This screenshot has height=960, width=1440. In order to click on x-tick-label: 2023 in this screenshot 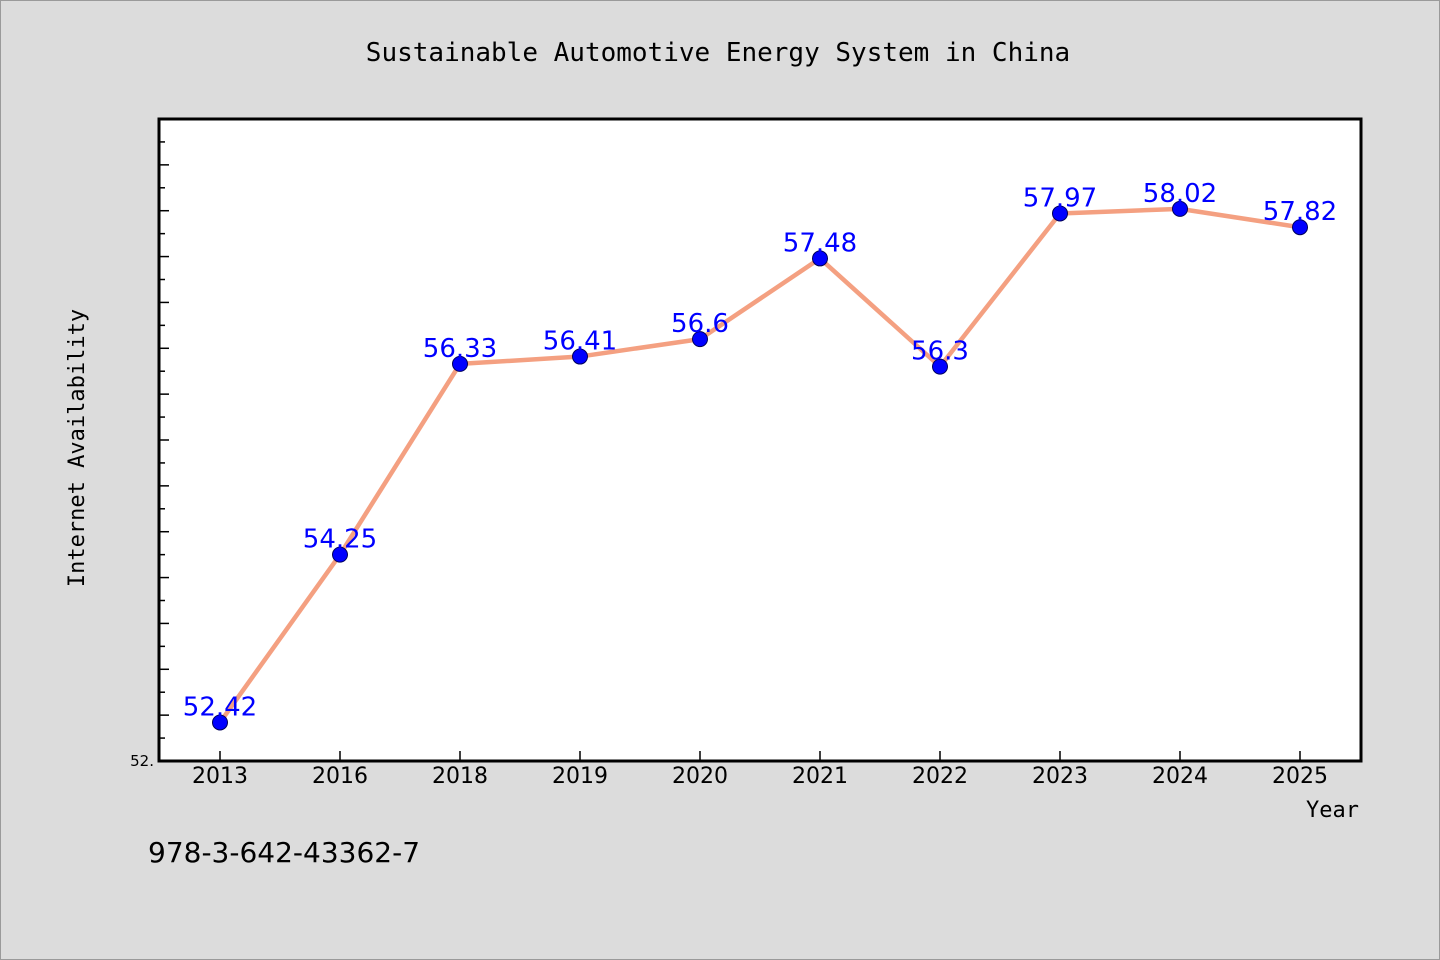, I will do `click(1060, 776)`.